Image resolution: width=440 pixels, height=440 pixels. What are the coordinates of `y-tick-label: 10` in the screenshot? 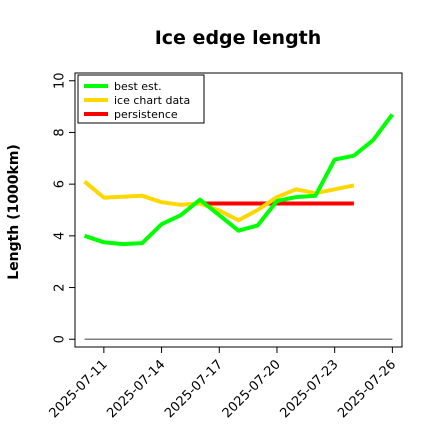 It's located at (60, 80).